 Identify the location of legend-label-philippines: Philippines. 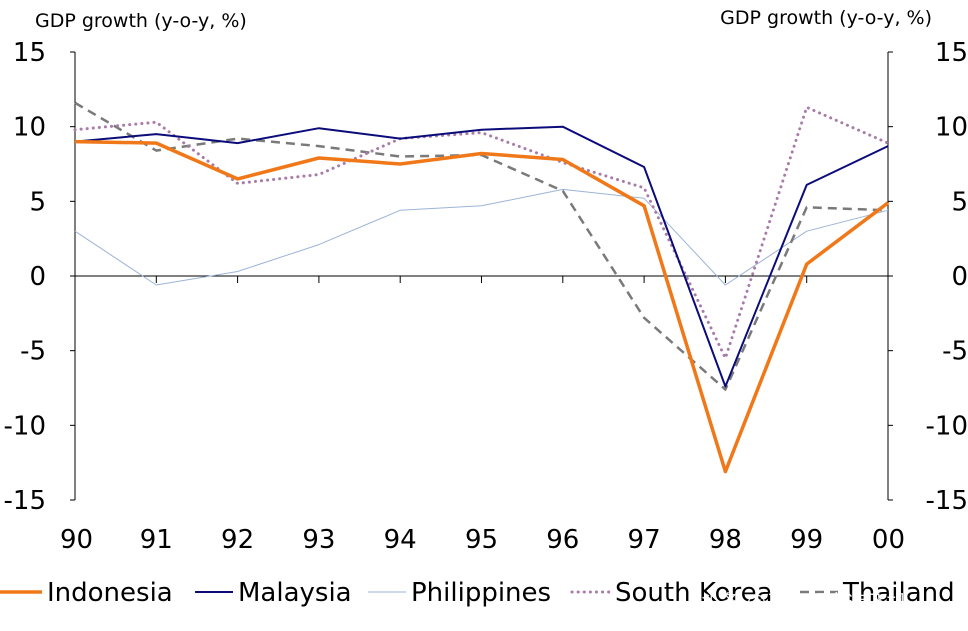
(481, 593).